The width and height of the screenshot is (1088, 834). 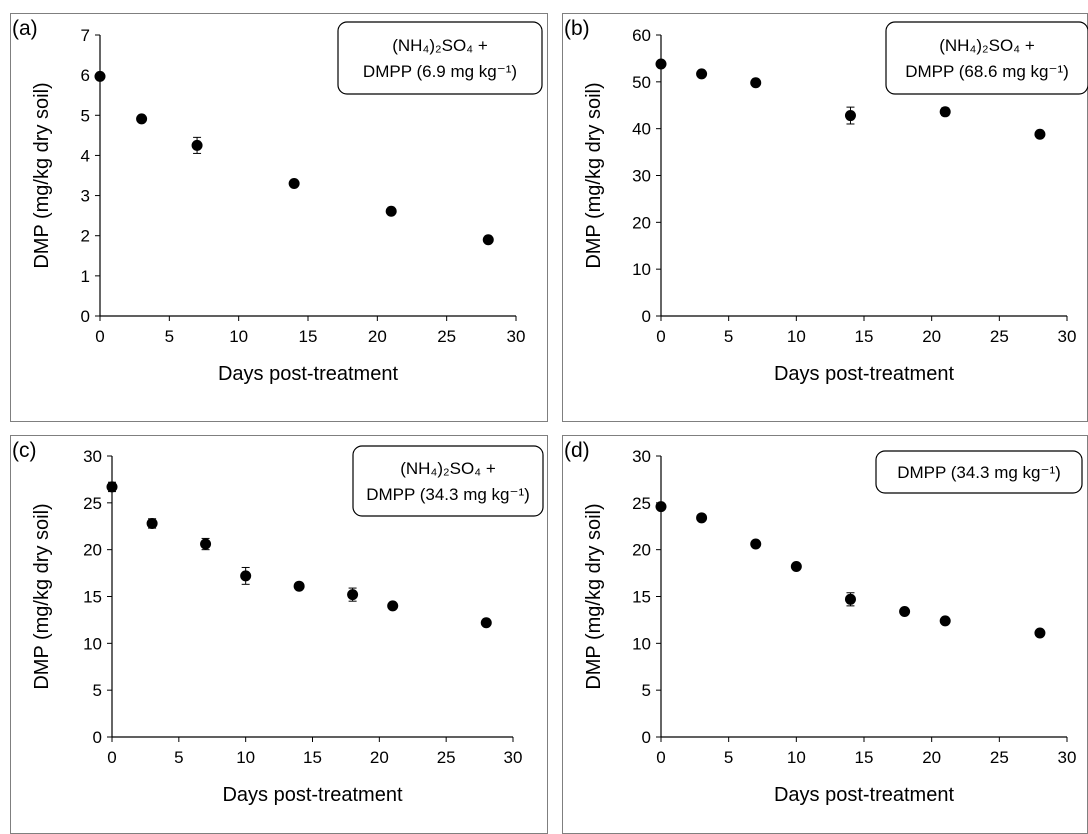 I want to click on y-tick-label: 60, so click(x=641, y=35).